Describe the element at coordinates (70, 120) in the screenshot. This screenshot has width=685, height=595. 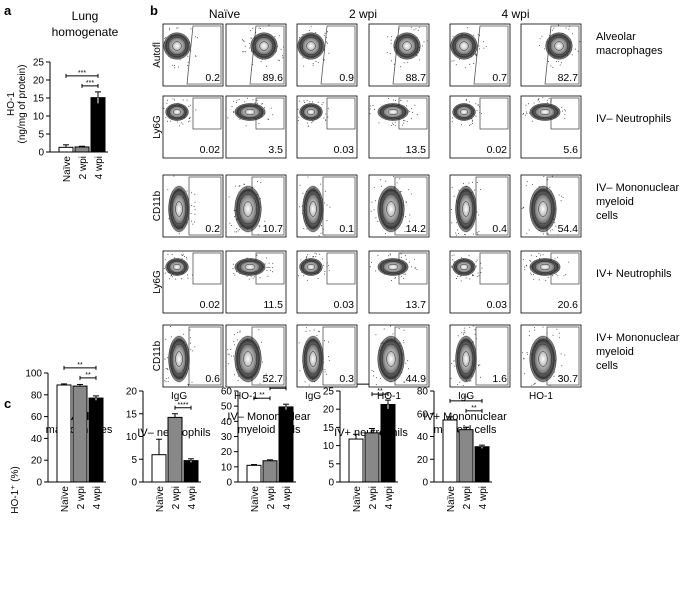
I see `bar-chart-1: 0 5 10 15 20 25 Naïve 2 wpi 4 wpi ******` at that location.